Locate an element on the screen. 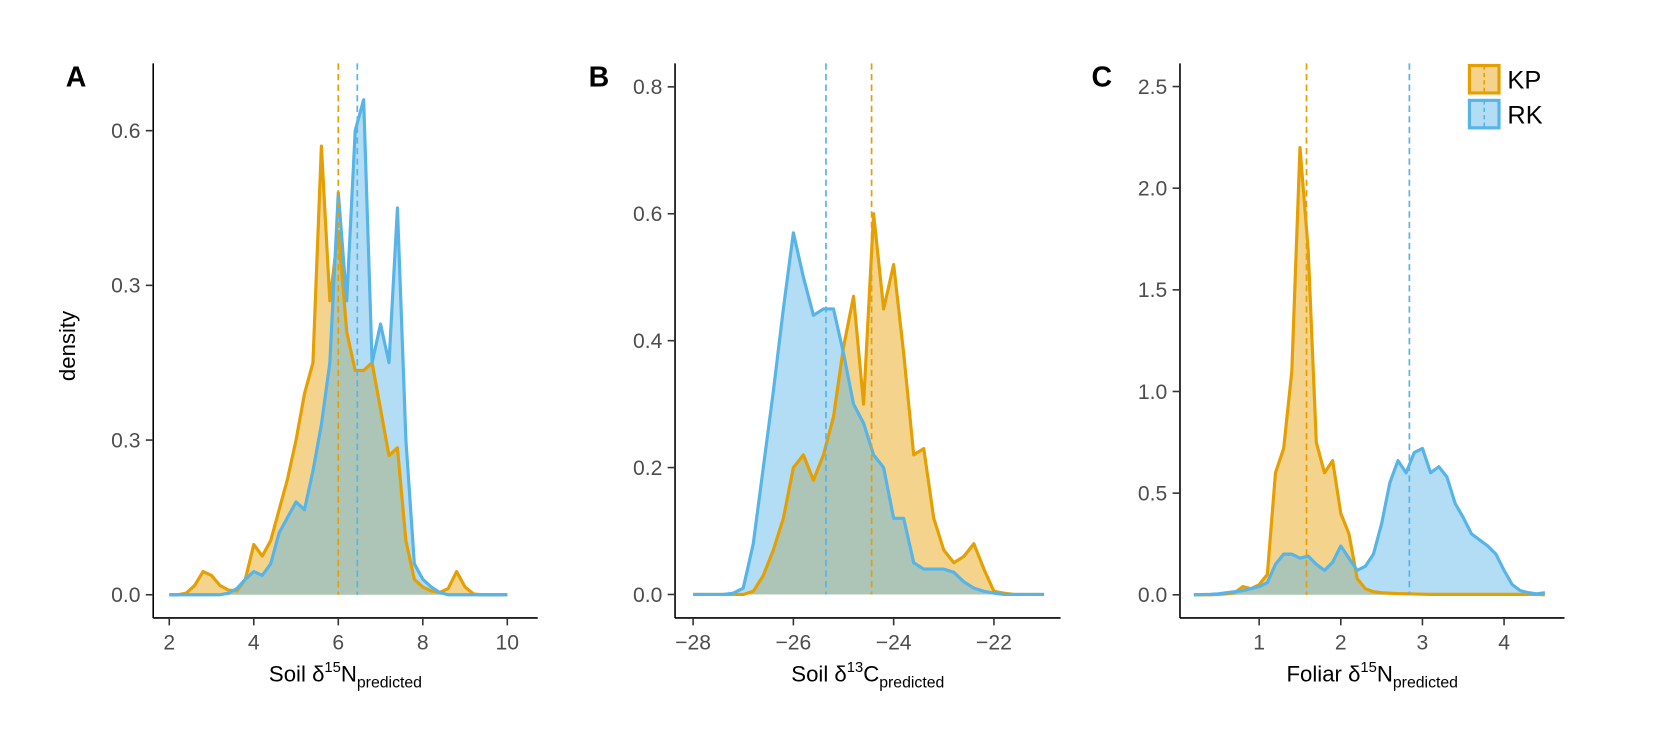 The width and height of the screenshot is (1667, 750). panel-tag: A is located at coordinates (76, 78).